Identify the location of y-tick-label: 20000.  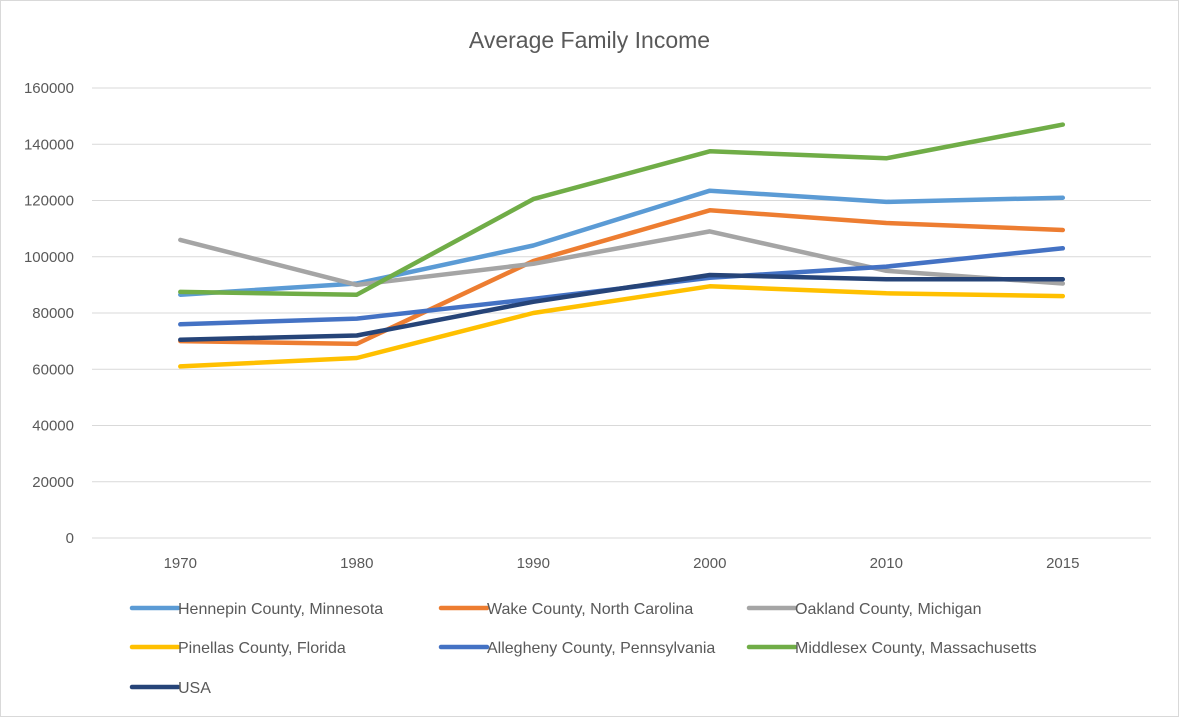
(53, 482).